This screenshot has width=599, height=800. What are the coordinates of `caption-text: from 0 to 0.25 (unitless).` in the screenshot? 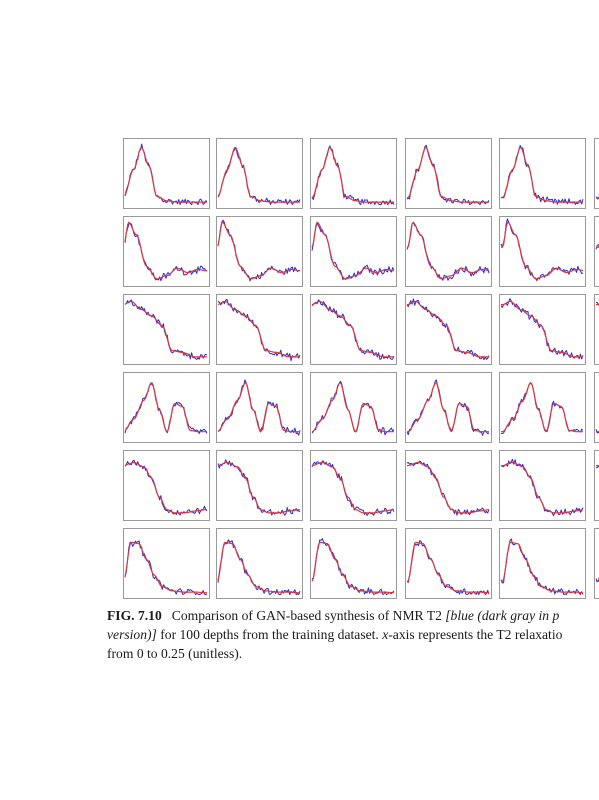 It's located at (175, 653).